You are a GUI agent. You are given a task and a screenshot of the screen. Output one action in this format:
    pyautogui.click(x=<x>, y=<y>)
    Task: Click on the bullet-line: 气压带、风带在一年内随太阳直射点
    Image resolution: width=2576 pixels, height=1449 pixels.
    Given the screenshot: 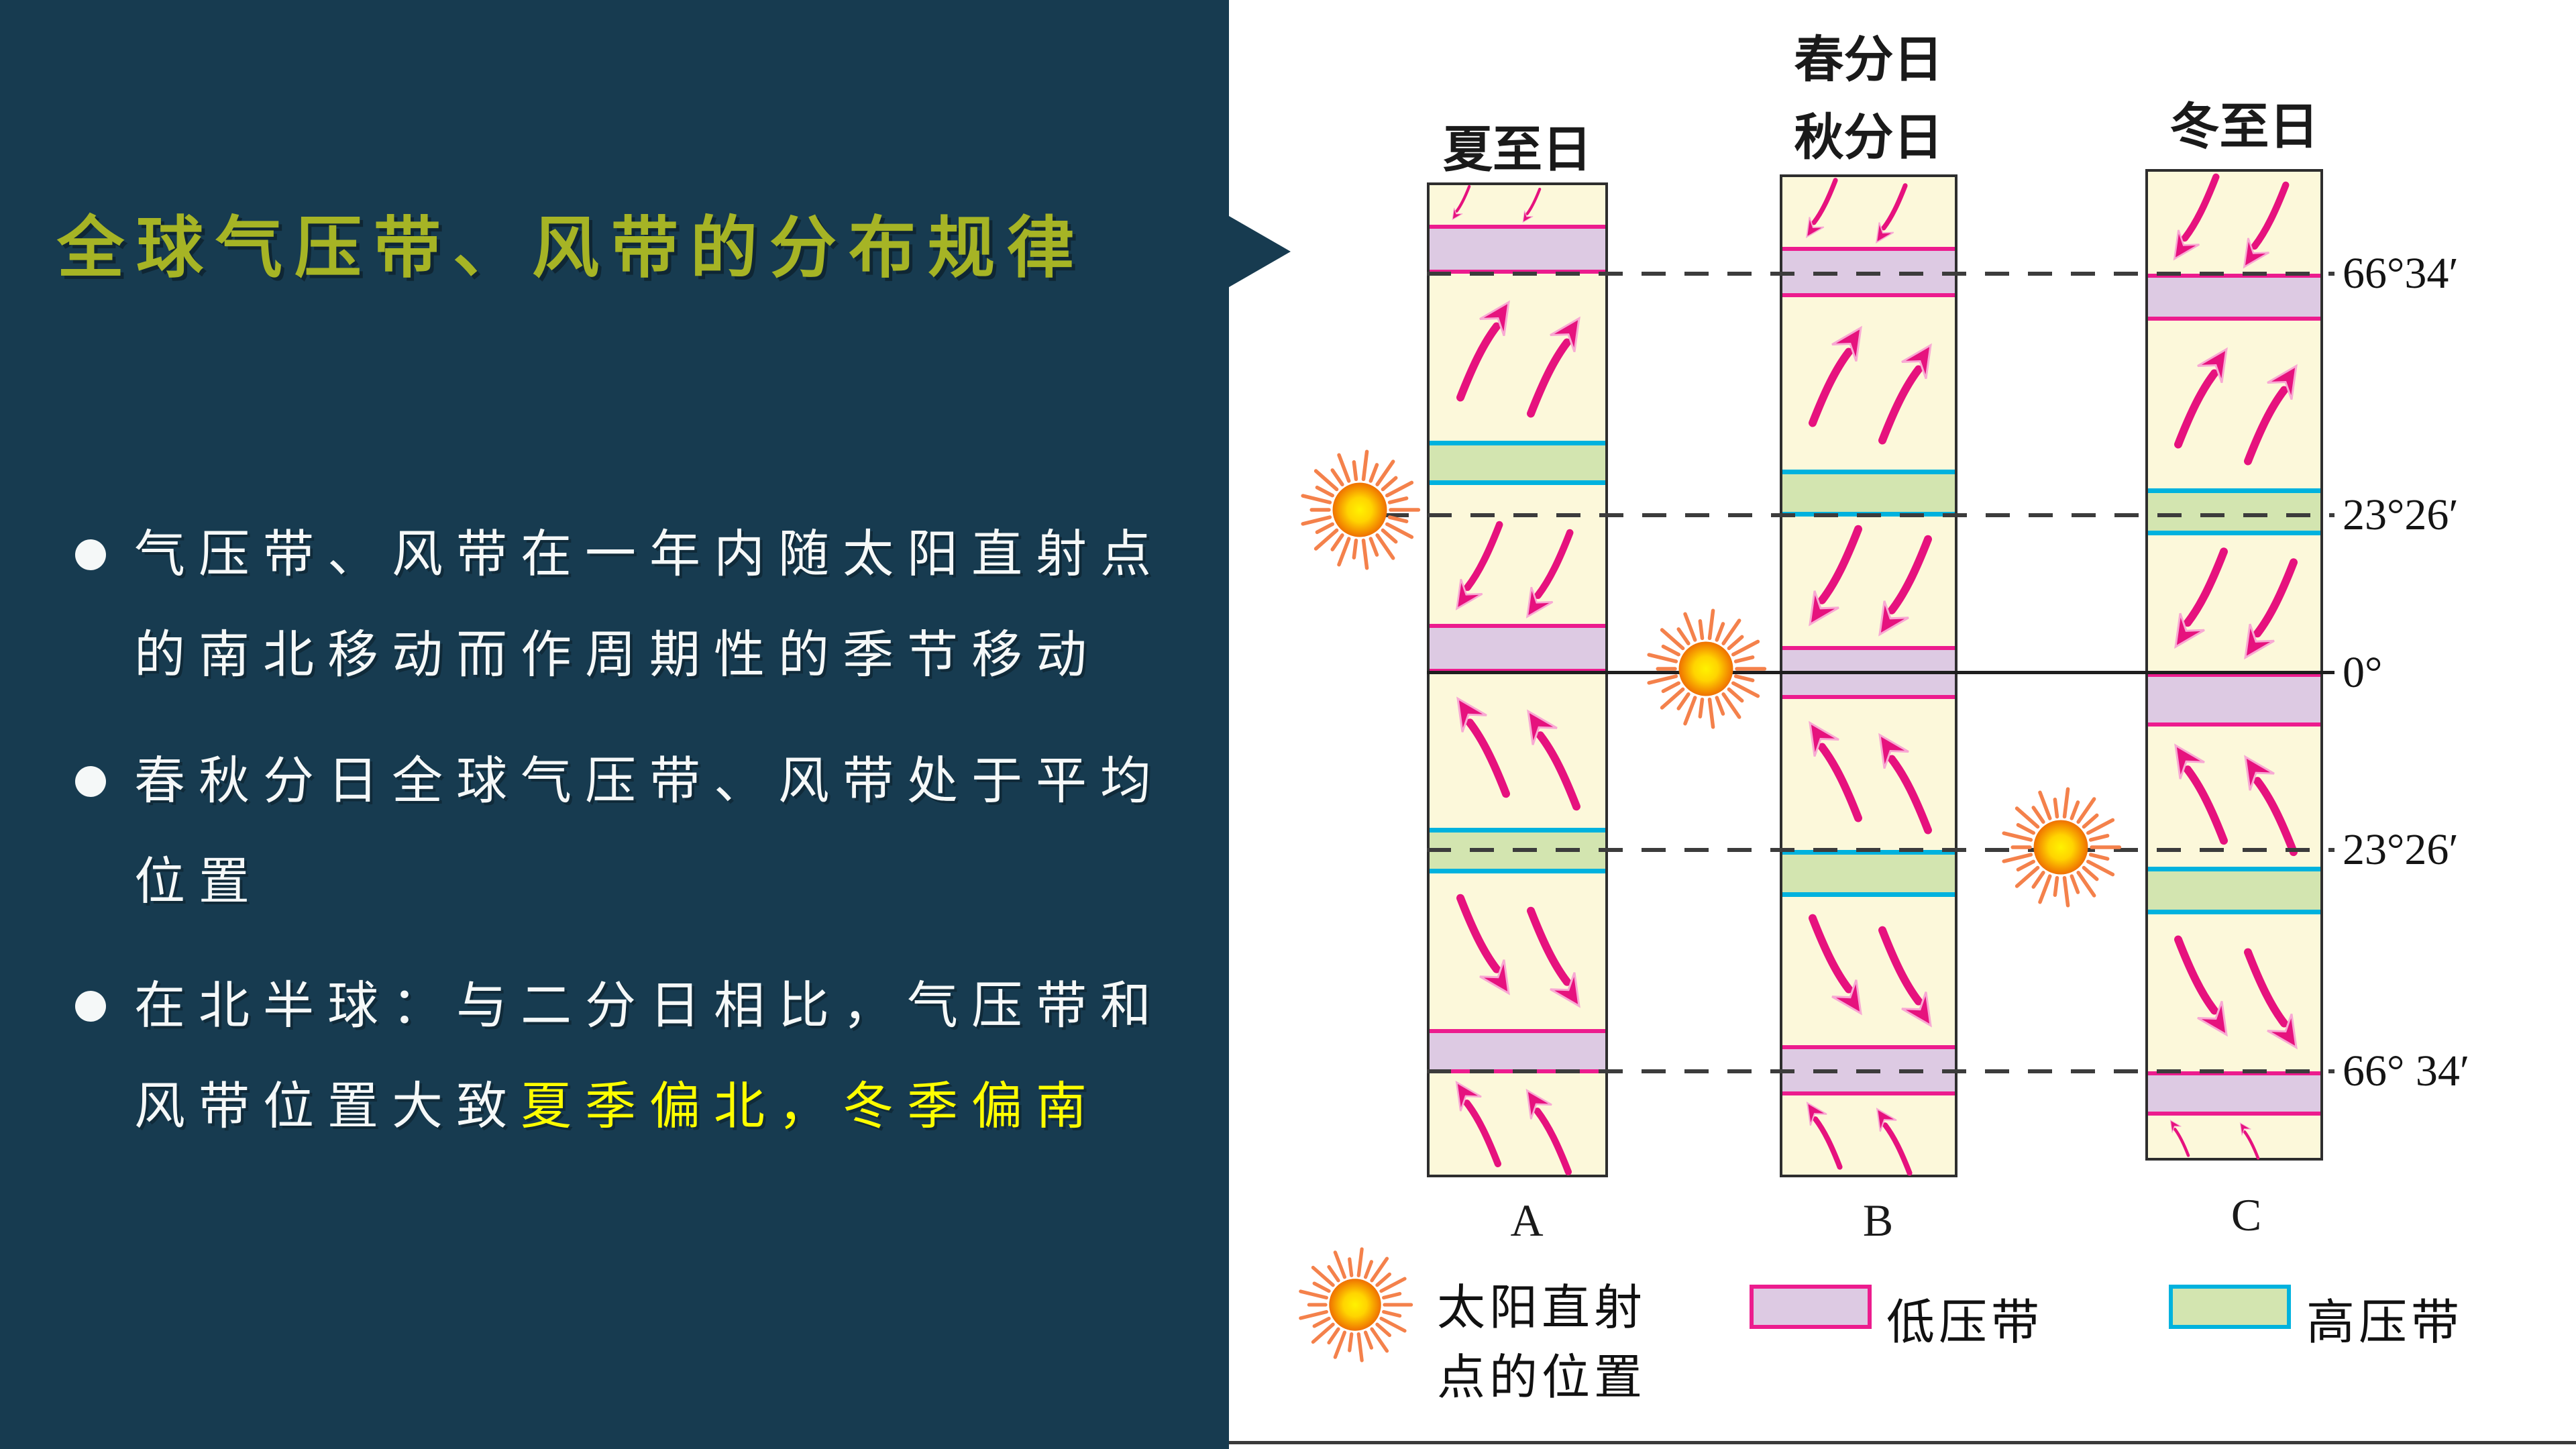 What is the action you would take?
    pyautogui.click(x=649, y=554)
    